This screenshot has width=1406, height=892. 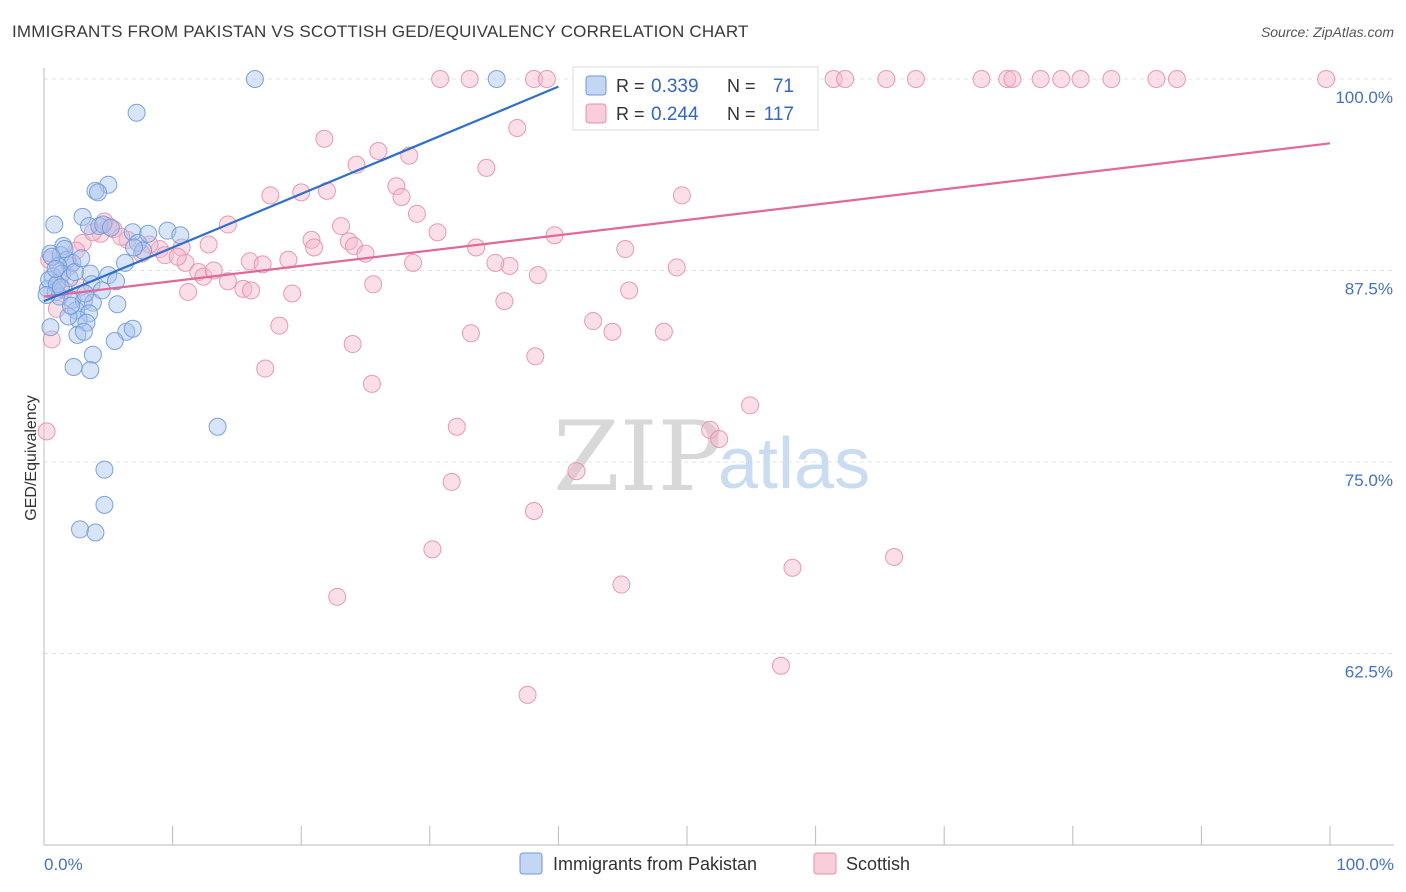 What do you see at coordinates (596, 85) in the screenshot?
I see `legend-swatch-pakistan` at bounding box center [596, 85].